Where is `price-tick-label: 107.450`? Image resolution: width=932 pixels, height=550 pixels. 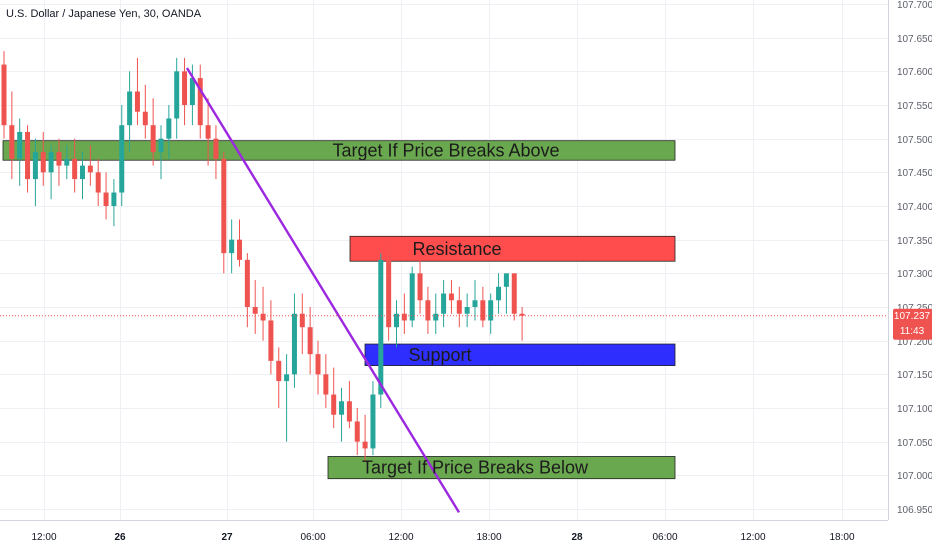 price-tick-label: 107.450 is located at coordinates (914, 173).